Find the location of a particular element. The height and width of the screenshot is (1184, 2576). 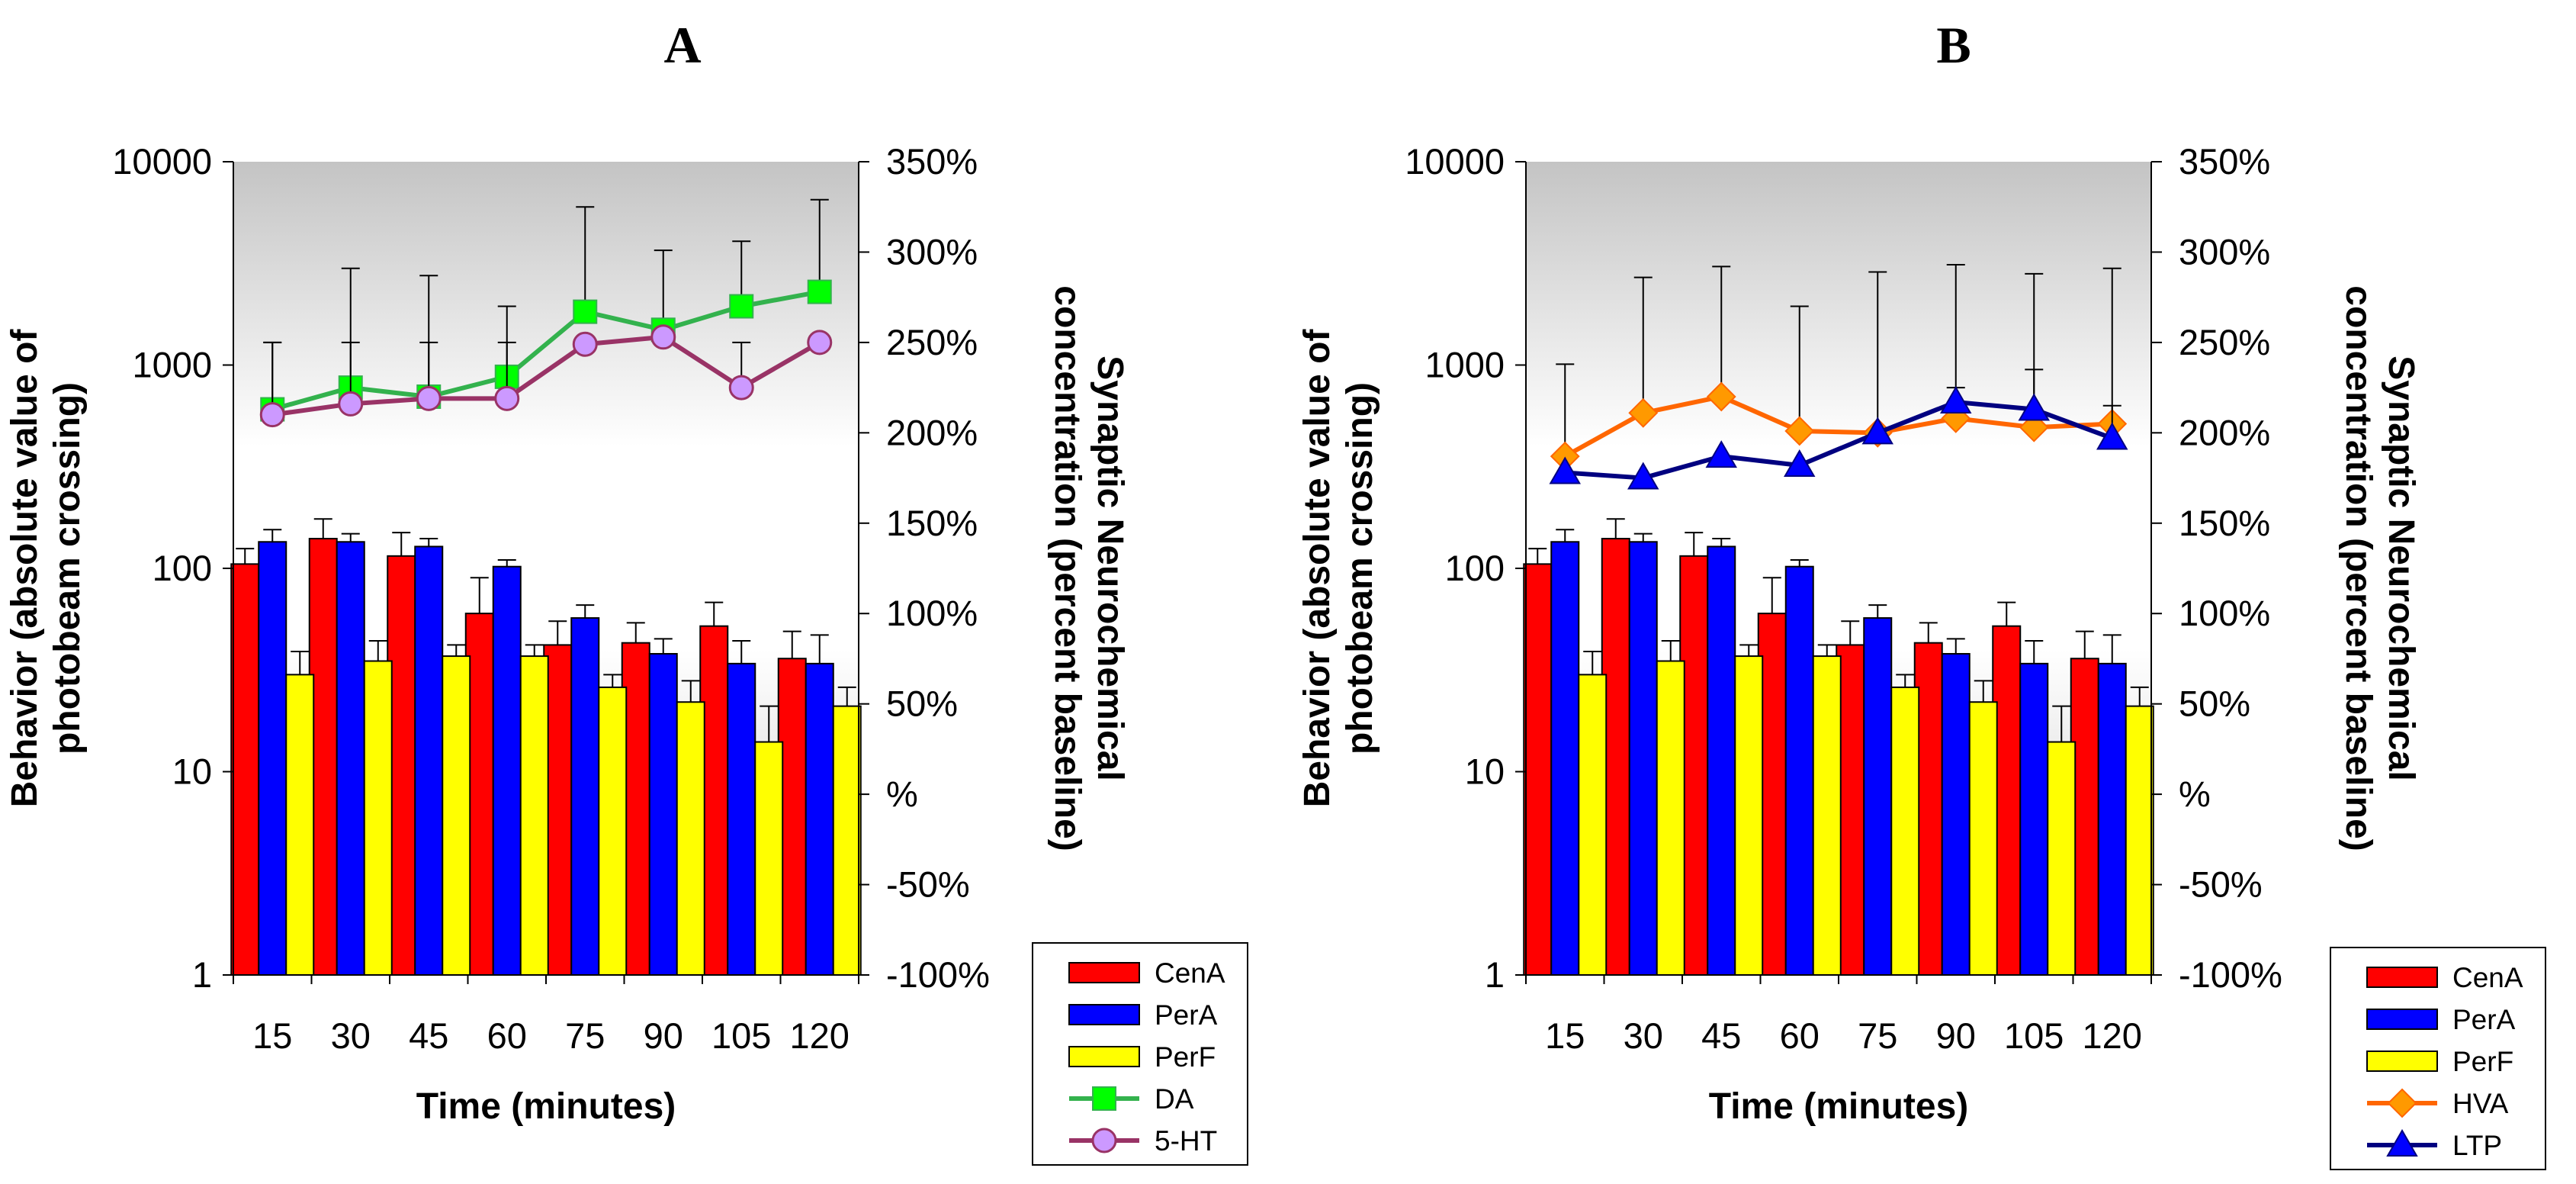

right-tick-label: -100% is located at coordinates (2230, 974).